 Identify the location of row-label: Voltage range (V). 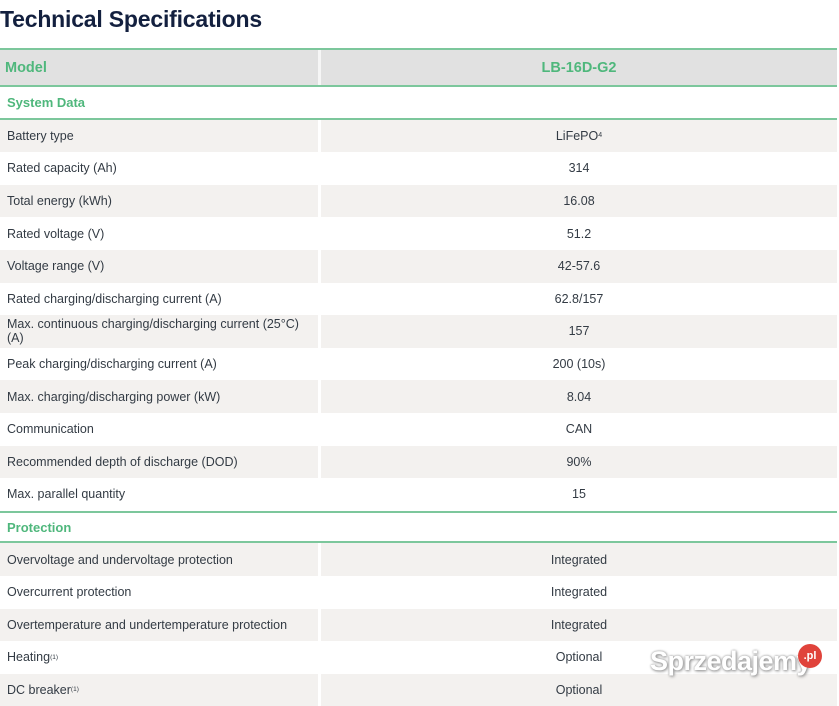
(160, 266).